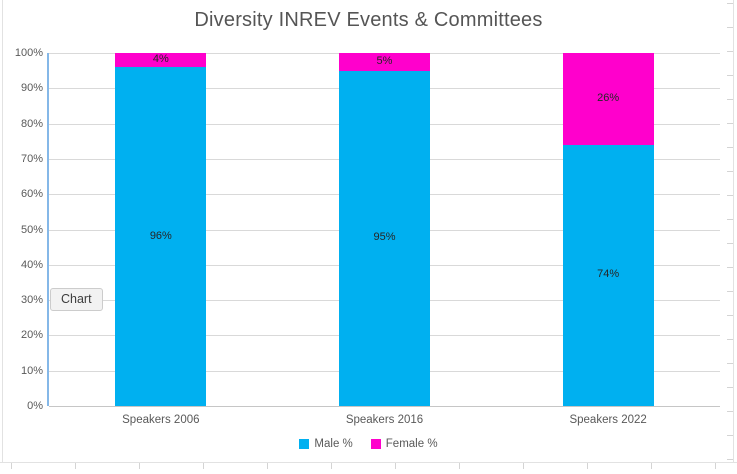 The image size is (737, 474). I want to click on legend-item-female: Female %, so click(404, 444).